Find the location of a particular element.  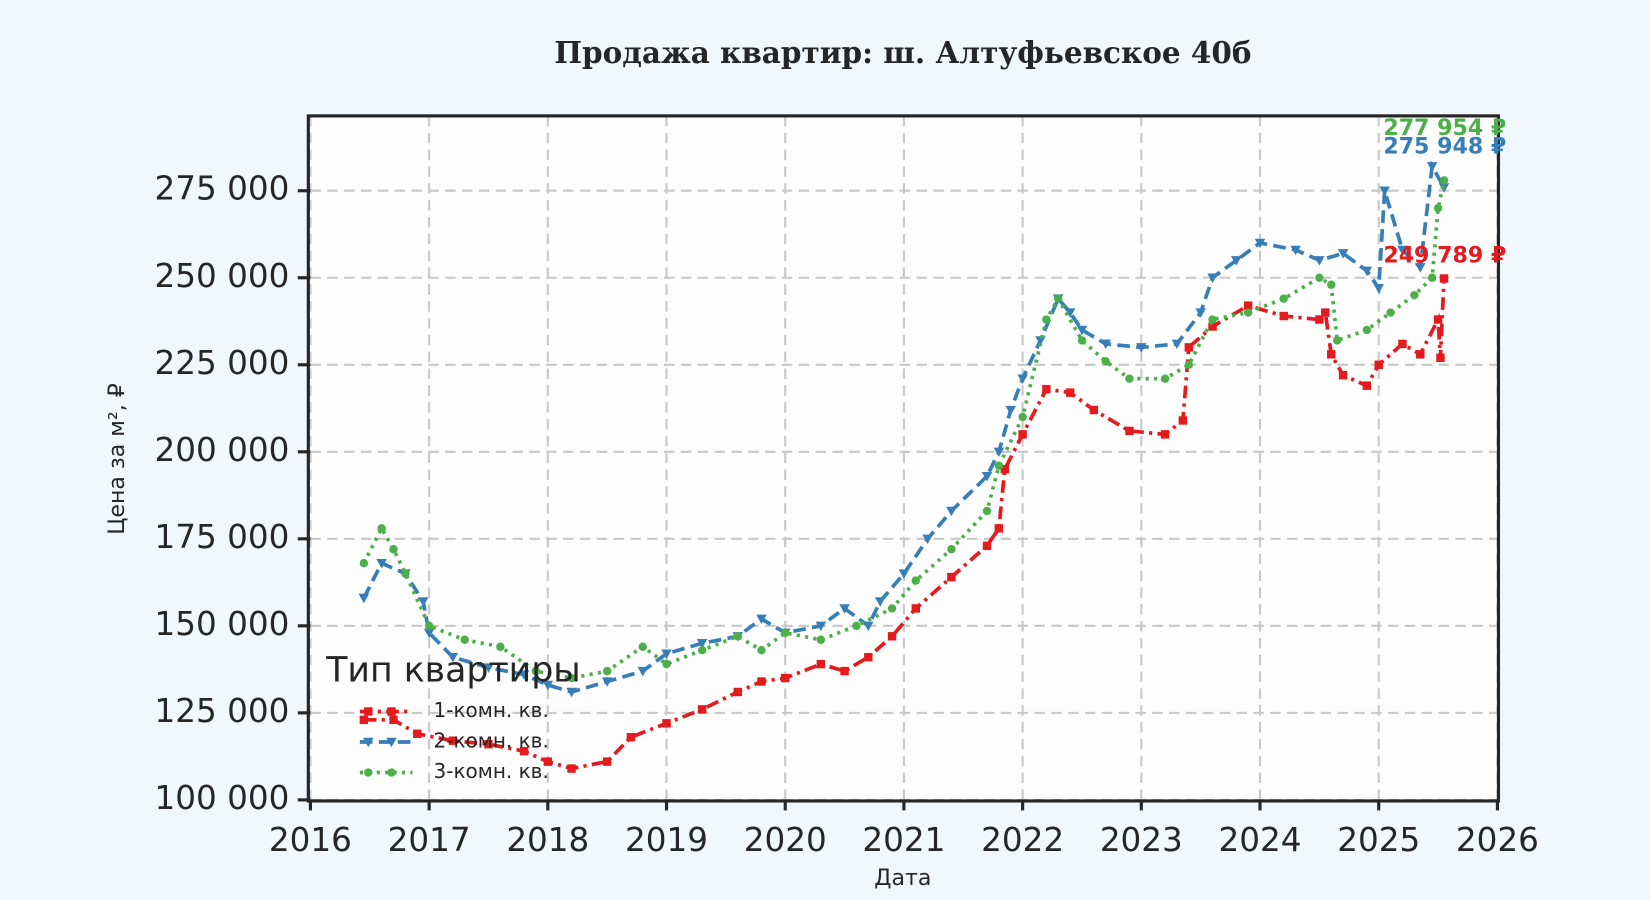

y-axis-label: Цена за м², ₽ is located at coordinates (117, 459).